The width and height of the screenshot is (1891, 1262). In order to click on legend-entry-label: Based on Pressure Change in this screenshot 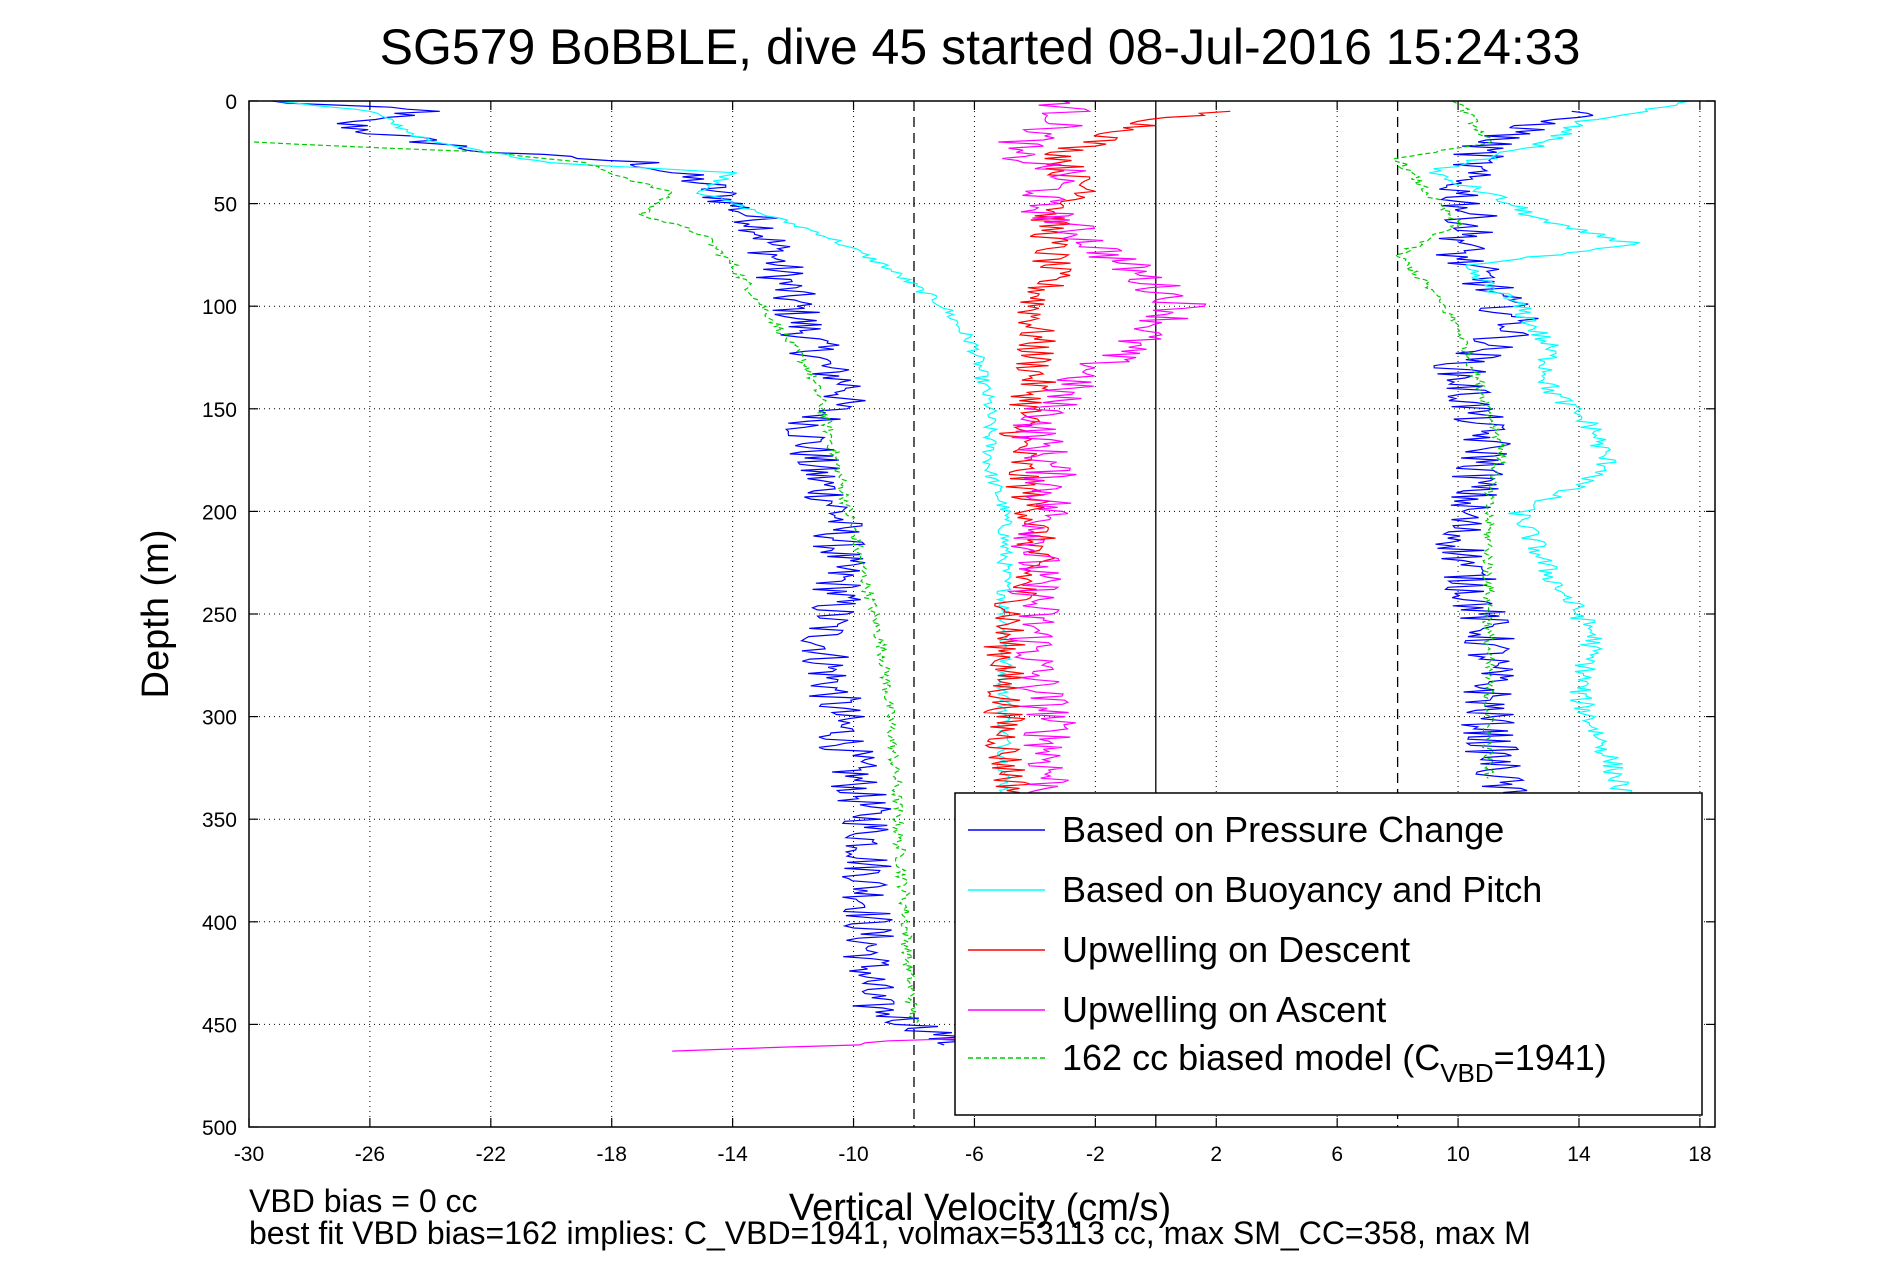, I will do `click(1283, 829)`.